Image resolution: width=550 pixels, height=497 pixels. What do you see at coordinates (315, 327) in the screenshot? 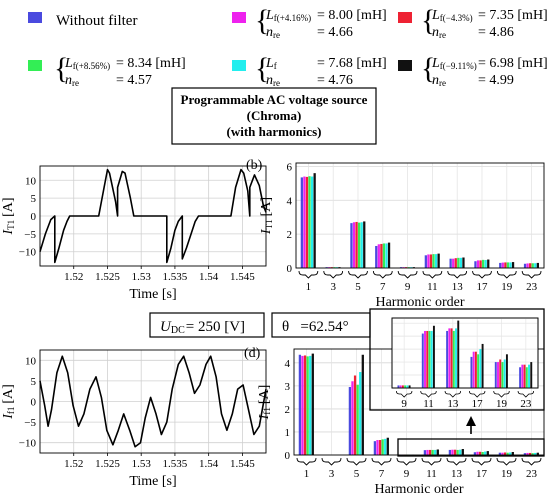
I see `theta-value: θ =62.54°` at bounding box center [315, 327].